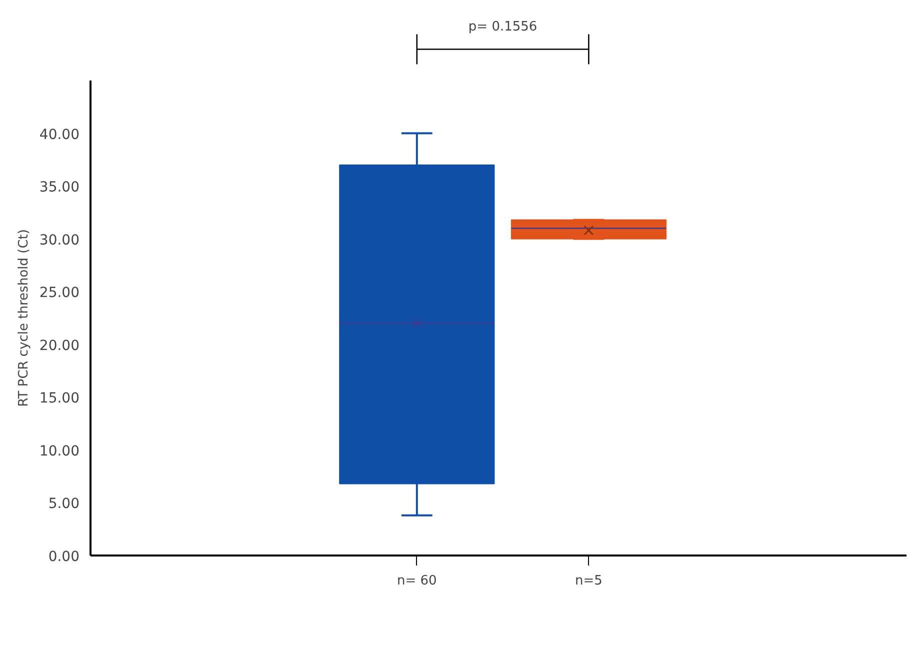 The height and width of the screenshot is (657, 914). I want to click on y-tick-label: 30.00, so click(59, 240).